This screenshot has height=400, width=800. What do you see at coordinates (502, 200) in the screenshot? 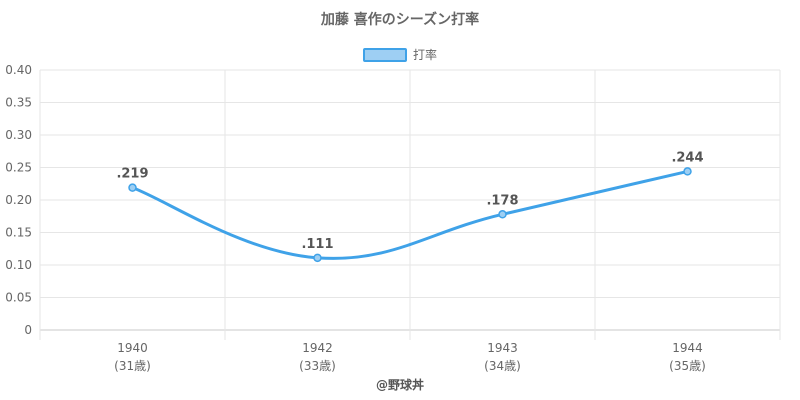
I see `data-label: .178` at bounding box center [502, 200].